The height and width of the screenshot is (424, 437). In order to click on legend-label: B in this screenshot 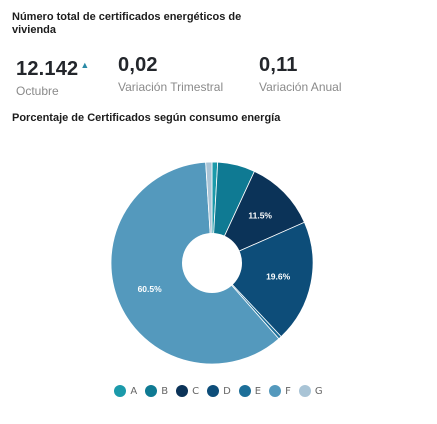, I will do `click(165, 391)`.